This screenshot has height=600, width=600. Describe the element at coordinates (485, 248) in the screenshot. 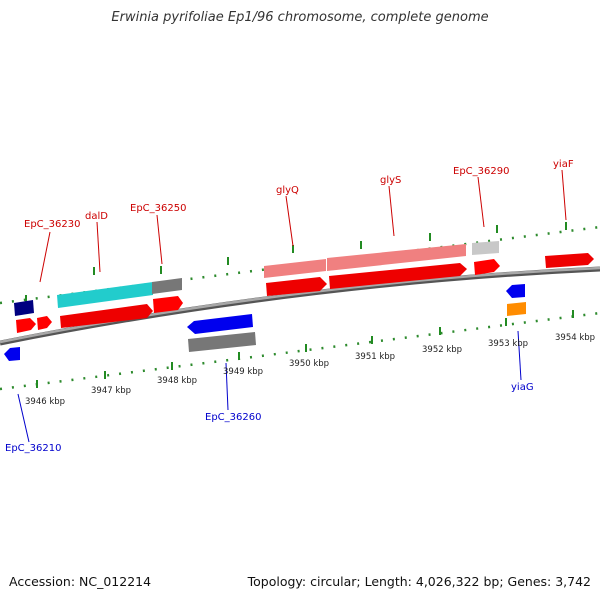

I see `gene-feature-light-gray` at that location.